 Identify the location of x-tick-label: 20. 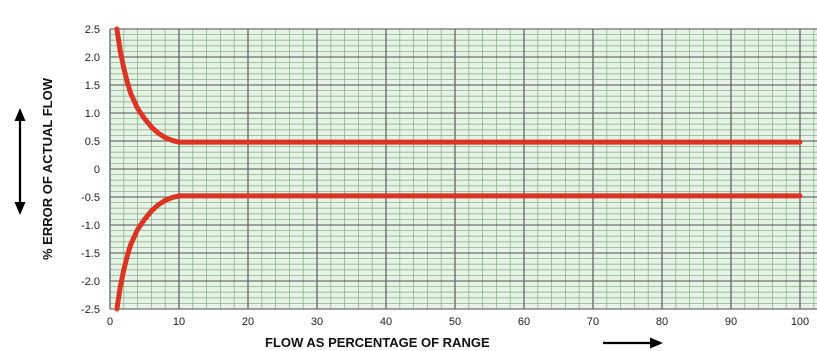
(248, 322).